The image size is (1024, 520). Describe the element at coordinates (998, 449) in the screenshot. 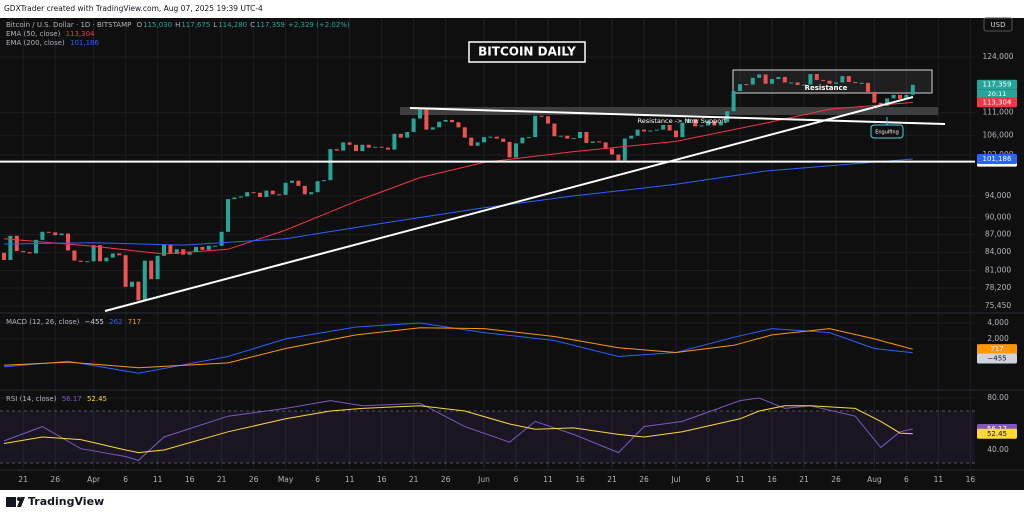

I see `y-tick-label: 40.00` at that location.